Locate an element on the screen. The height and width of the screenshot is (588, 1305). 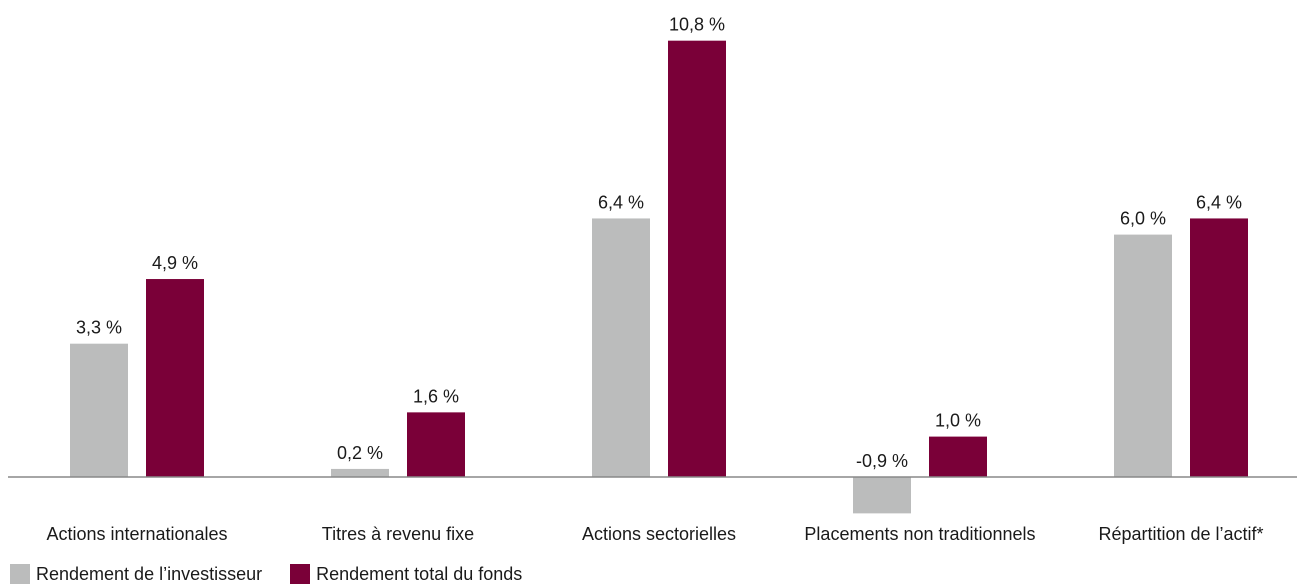
legend-item-investor: Rendement de l’investisseur is located at coordinates (136, 574).